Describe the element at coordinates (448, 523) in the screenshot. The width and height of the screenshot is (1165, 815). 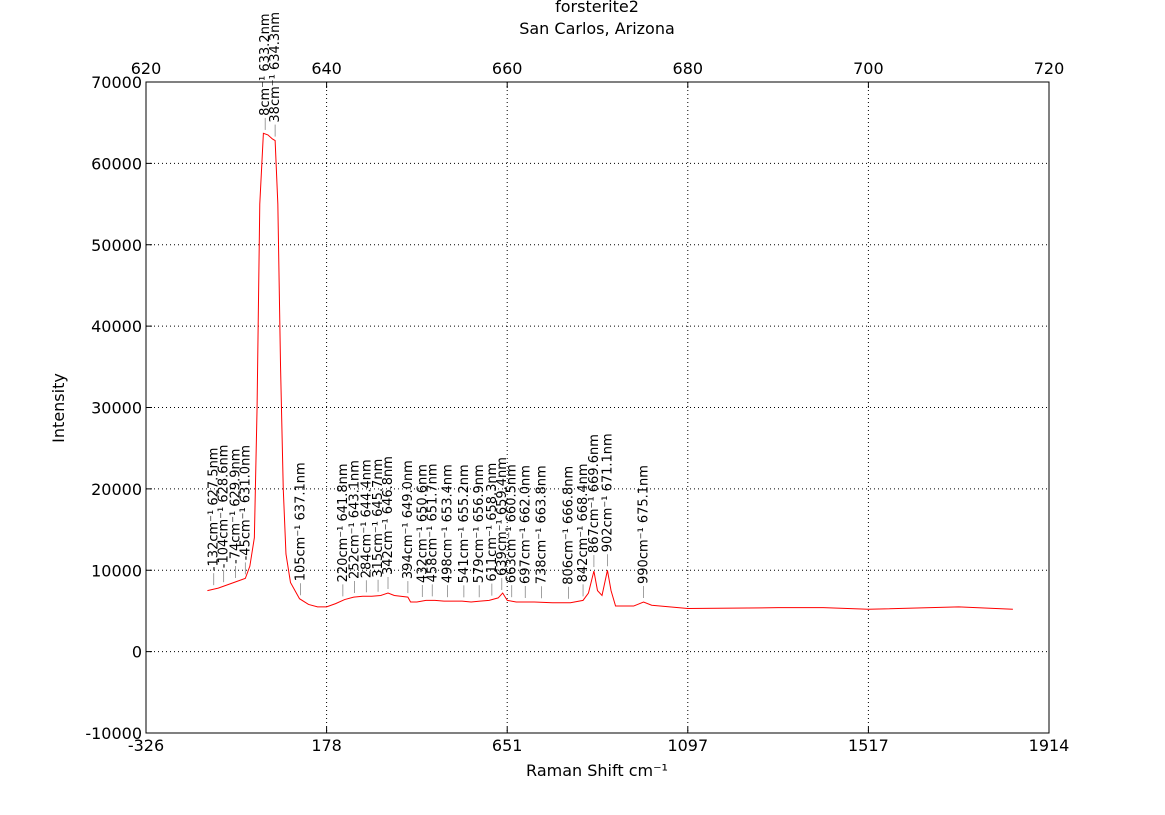
I see `annotation-label: 498cm⁻¹ 653.4nm` at that location.